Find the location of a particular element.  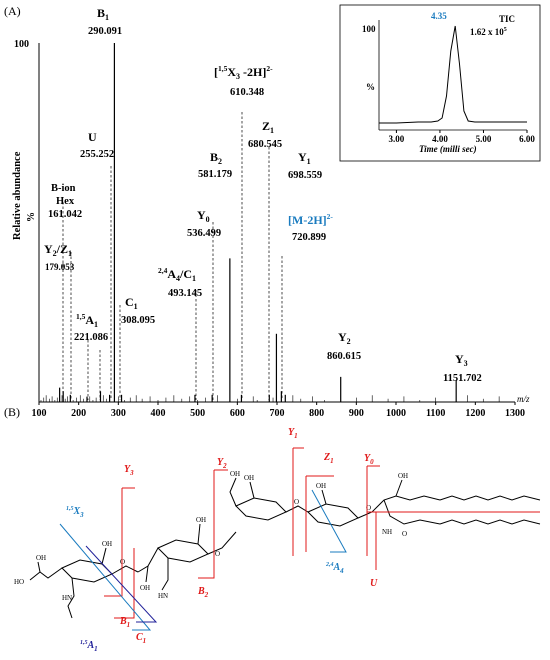

spectrum-x-tick-label: 300 is located at coordinates (118, 413).